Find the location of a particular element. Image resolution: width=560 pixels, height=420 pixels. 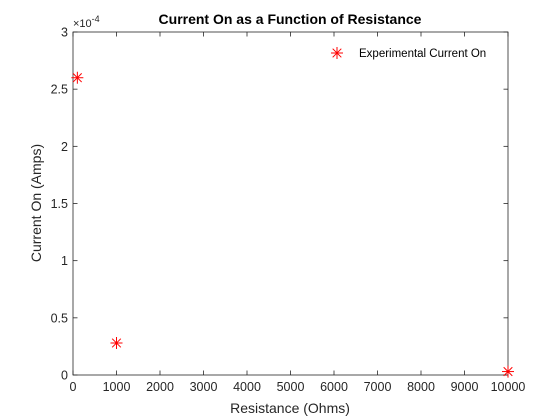

y-exponent-power: -4 is located at coordinates (96, 19).